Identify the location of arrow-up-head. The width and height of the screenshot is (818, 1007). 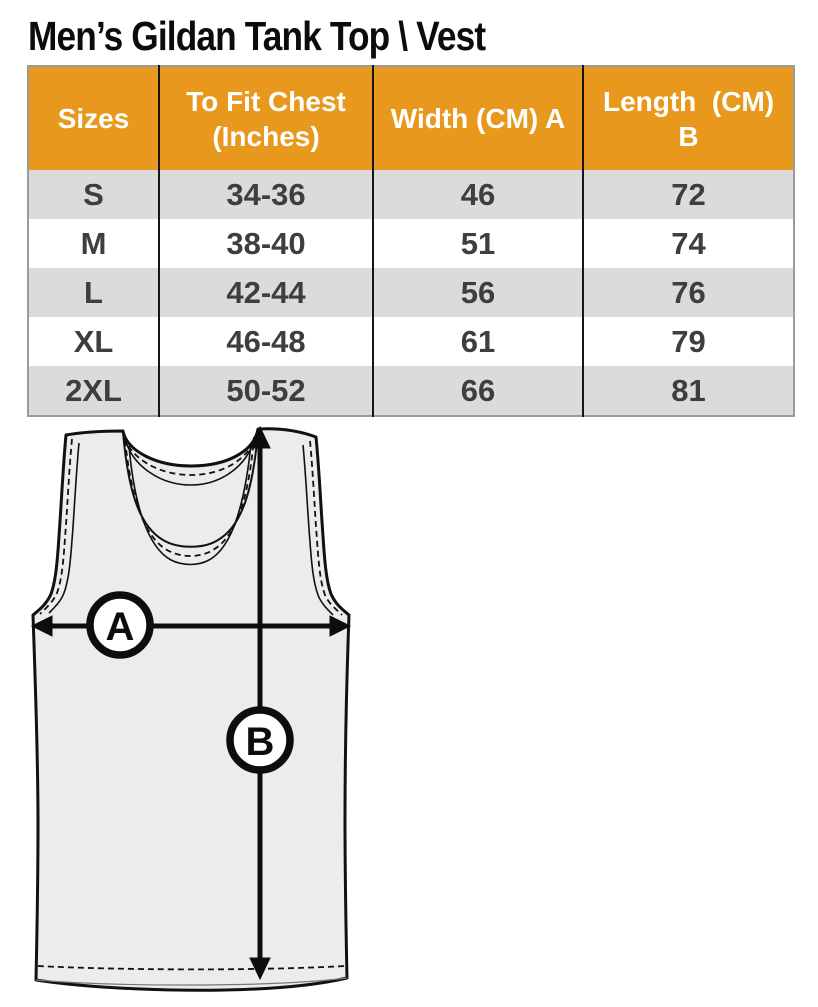
(260, 437).